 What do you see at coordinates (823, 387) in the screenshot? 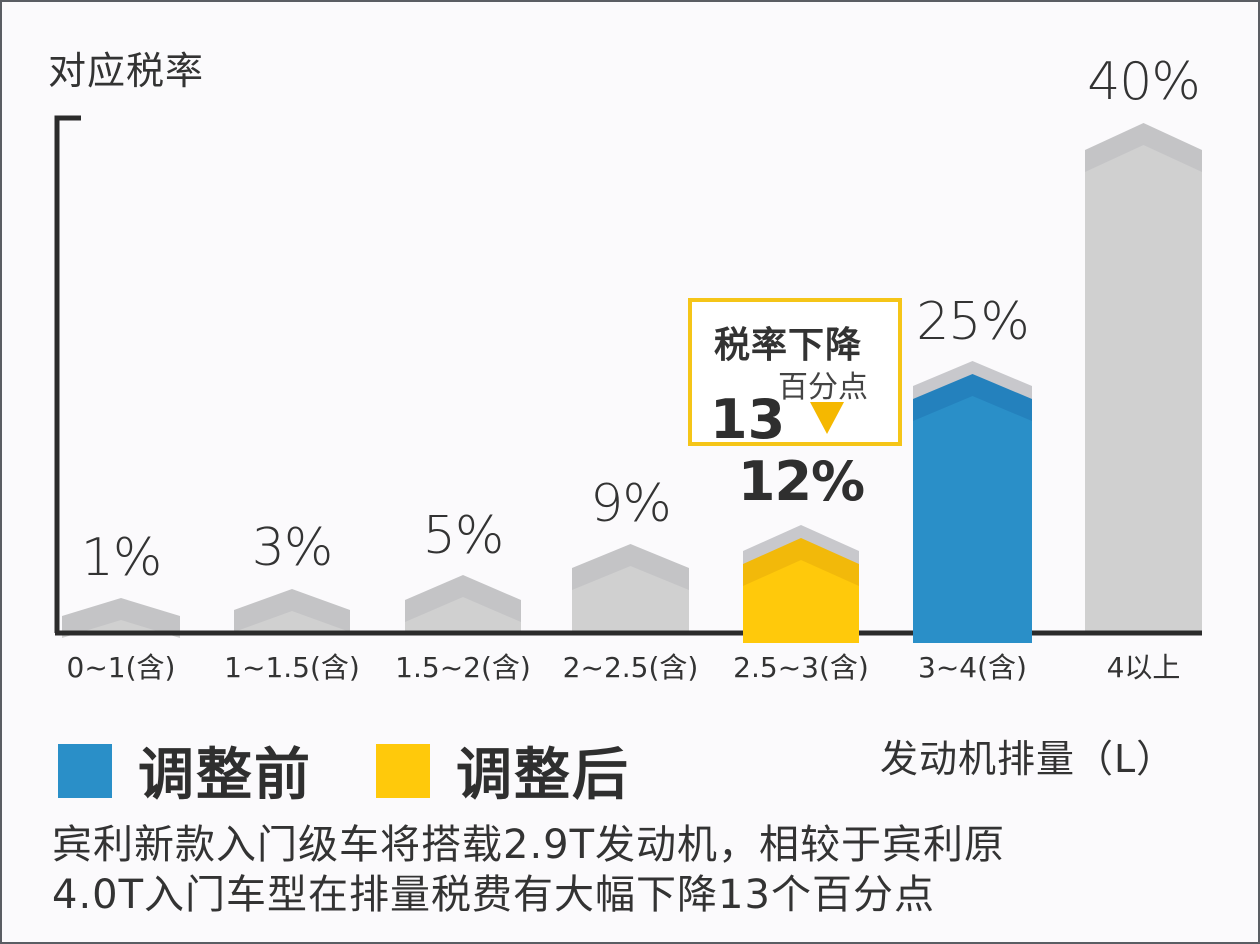
I see `callout-unit: 百分点` at bounding box center [823, 387].